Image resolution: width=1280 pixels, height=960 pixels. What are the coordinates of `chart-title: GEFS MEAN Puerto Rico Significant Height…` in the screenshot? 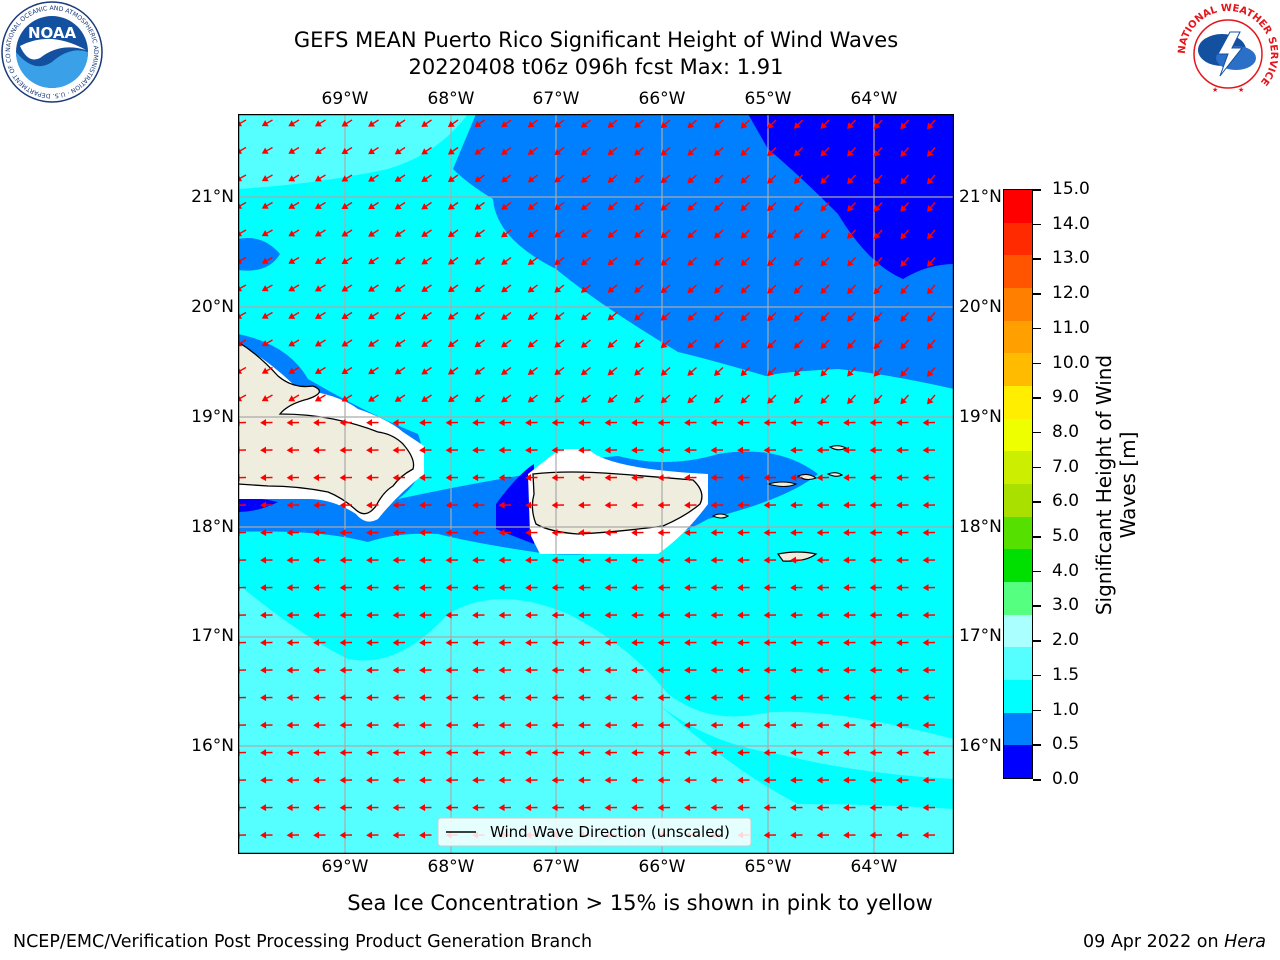 It's located at (596, 40).